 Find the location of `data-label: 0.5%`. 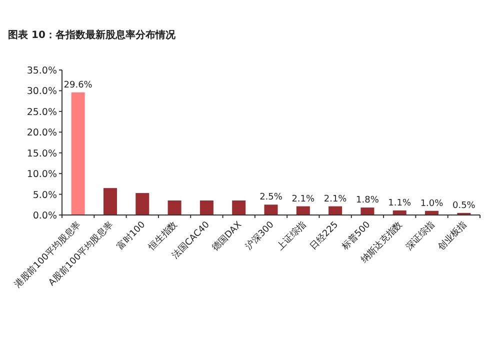

data-label: 0.5% is located at coordinates (464, 205).